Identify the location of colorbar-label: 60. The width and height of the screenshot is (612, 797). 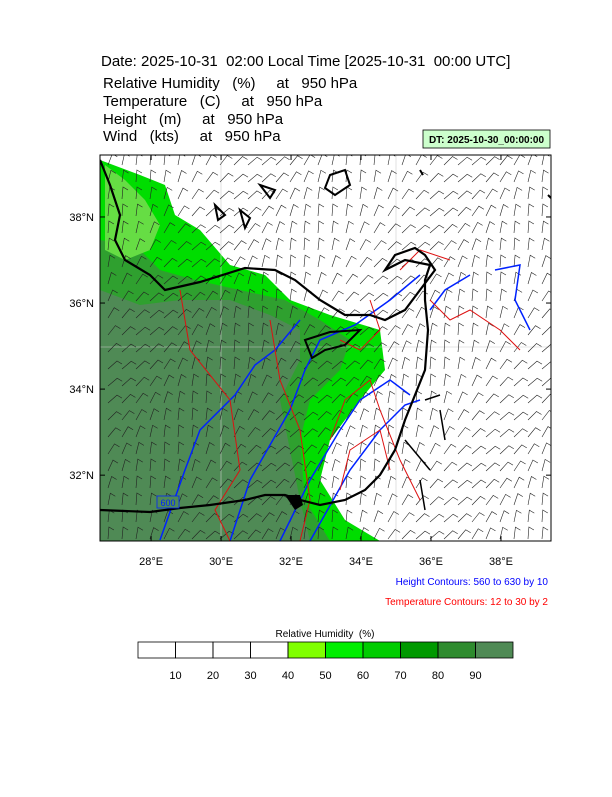
(363, 676).